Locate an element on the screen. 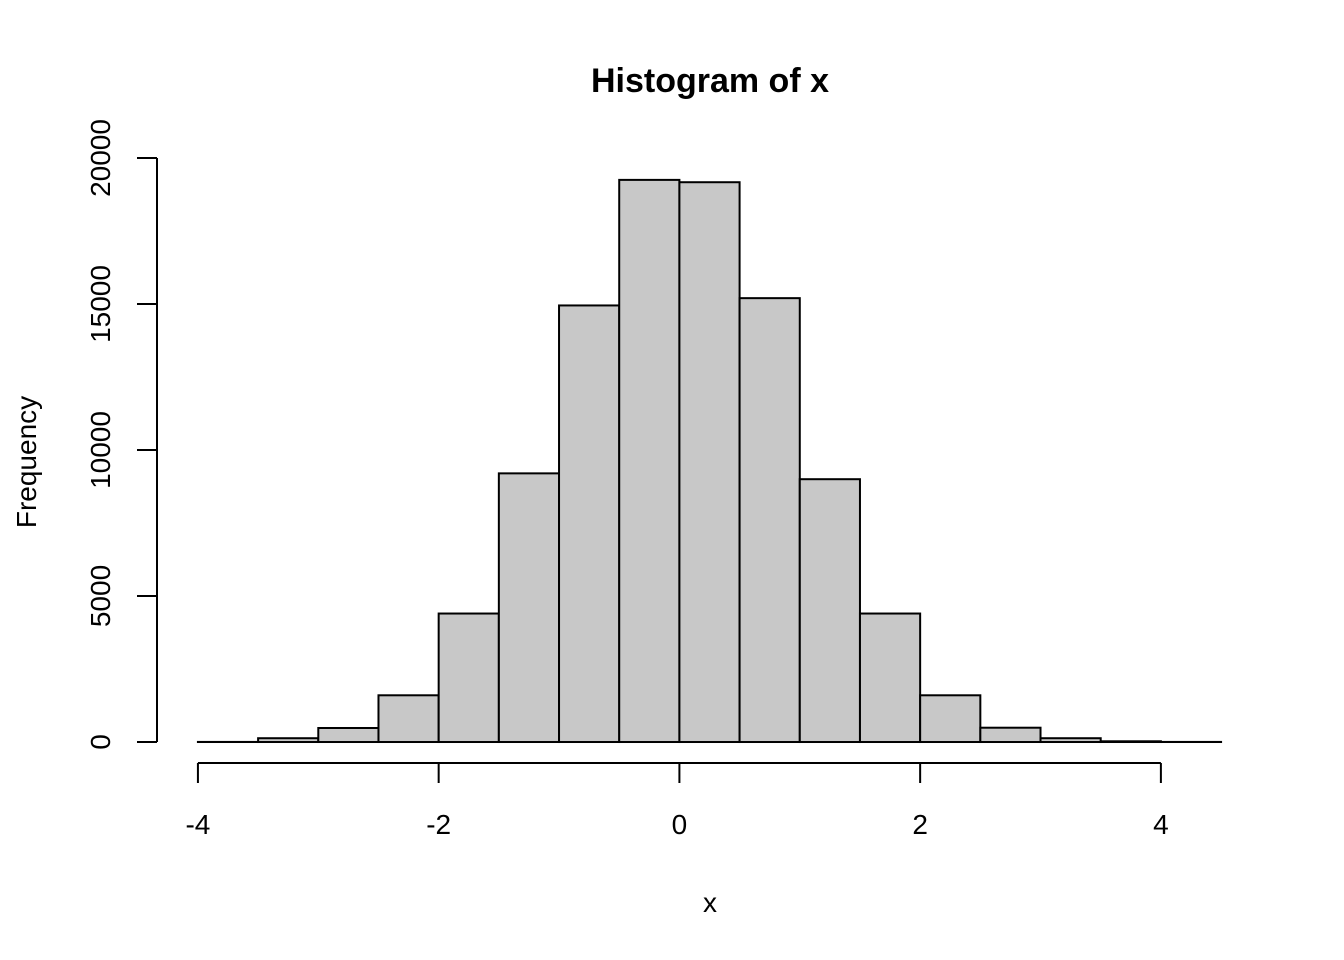 The image size is (1344, 960). x-tick-label: 0 is located at coordinates (680, 824).